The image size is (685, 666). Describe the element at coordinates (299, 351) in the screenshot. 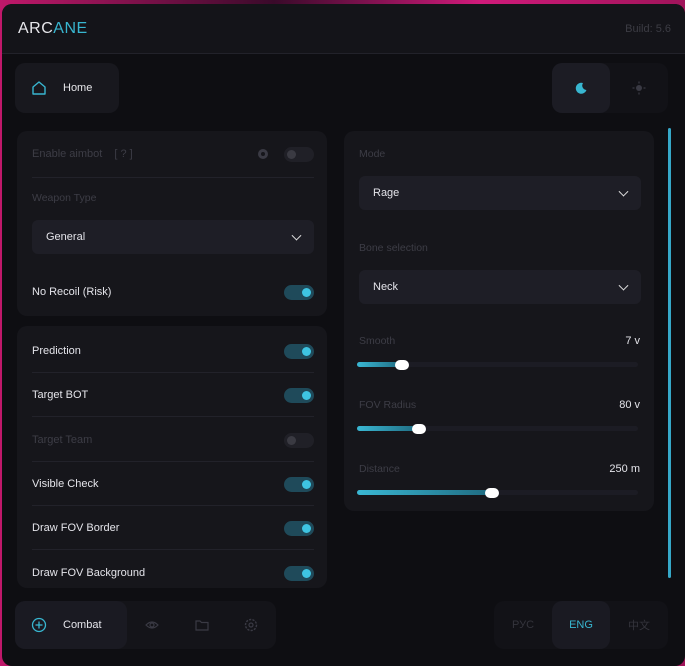

I see `prediction-toggle` at that location.